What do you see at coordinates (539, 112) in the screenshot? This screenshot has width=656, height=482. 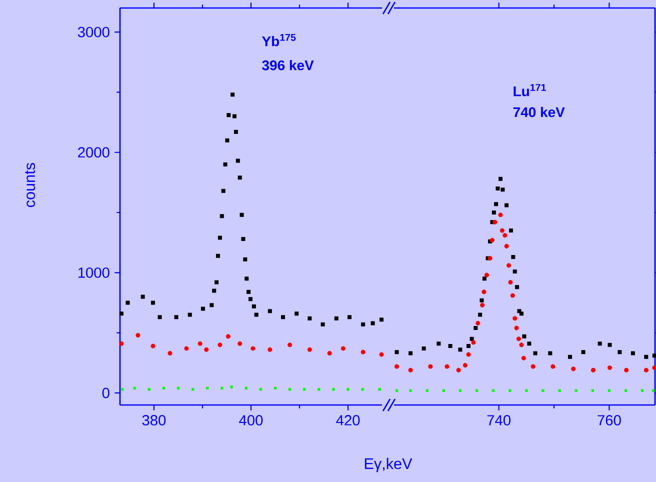 I see `annotation: 740 keV` at bounding box center [539, 112].